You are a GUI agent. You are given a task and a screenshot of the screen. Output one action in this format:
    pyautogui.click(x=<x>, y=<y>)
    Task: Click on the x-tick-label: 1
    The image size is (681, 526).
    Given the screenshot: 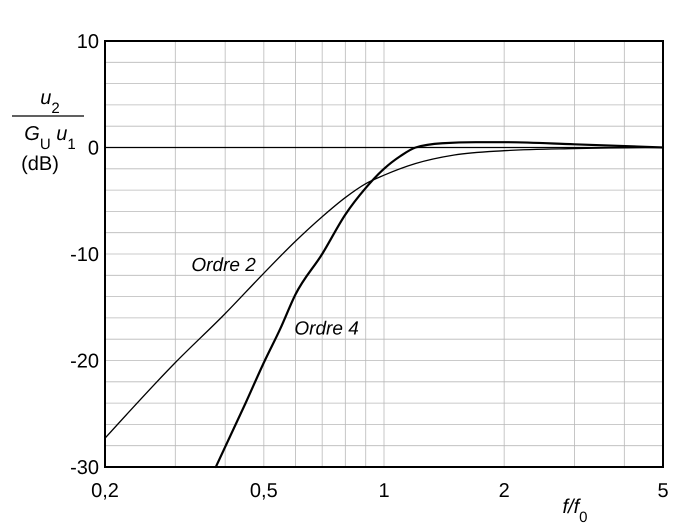 What is the action you would take?
    pyautogui.click(x=384, y=491)
    